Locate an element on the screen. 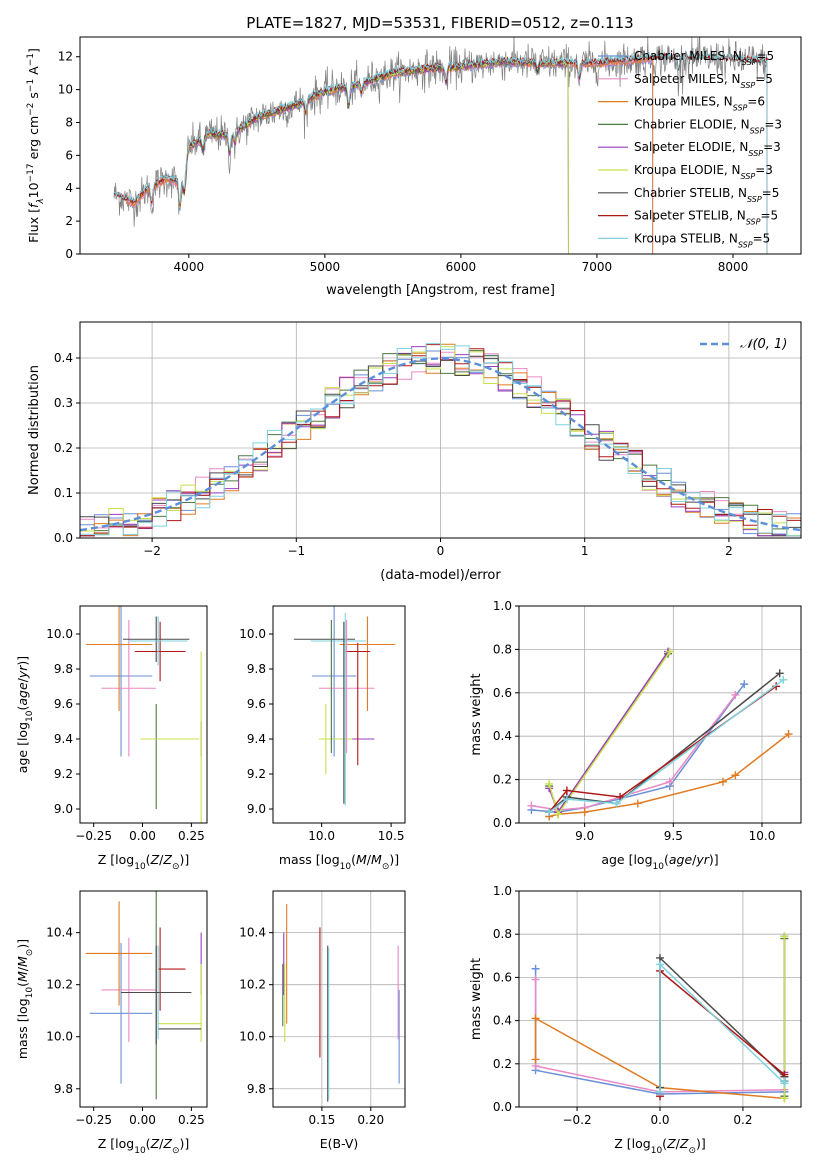  x-tick-label: 6000 is located at coordinates (461, 267).